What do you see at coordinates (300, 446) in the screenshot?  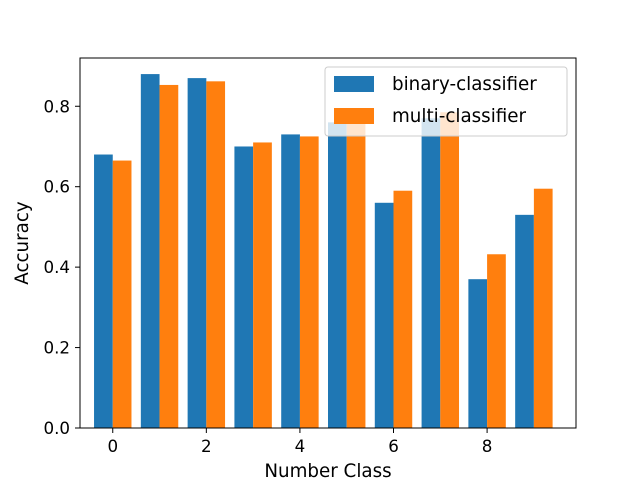 I see `x-tick-label: 4` at bounding box center [300, 446].